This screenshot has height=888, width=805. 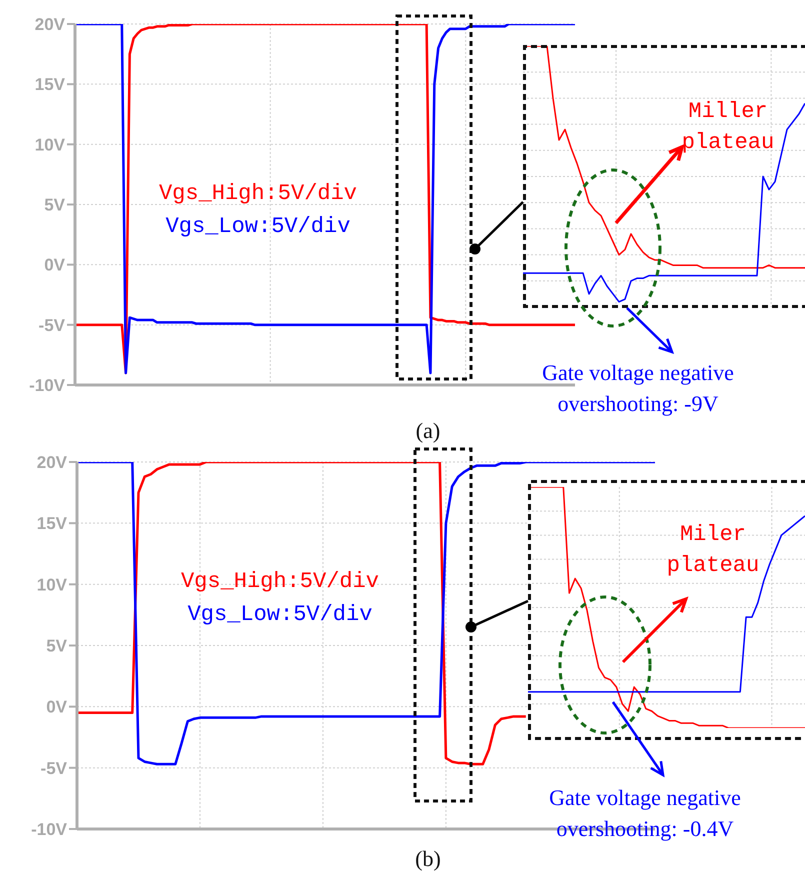 I want to click on text: (a), so click(x=428, y=431).